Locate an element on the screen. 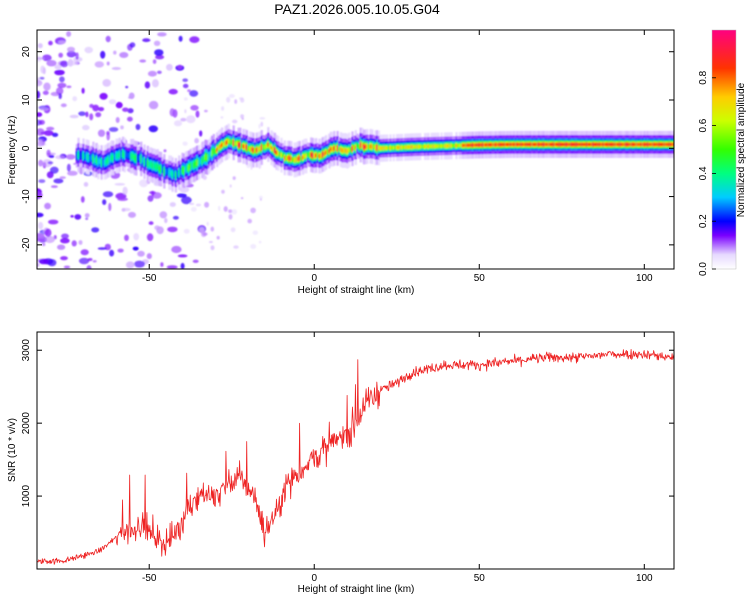 This screenshot has width=750, height=600. colorbar-ticks: 0.0 0.2 0.4 0.6 0.8 is located at coordinates (707, 173).